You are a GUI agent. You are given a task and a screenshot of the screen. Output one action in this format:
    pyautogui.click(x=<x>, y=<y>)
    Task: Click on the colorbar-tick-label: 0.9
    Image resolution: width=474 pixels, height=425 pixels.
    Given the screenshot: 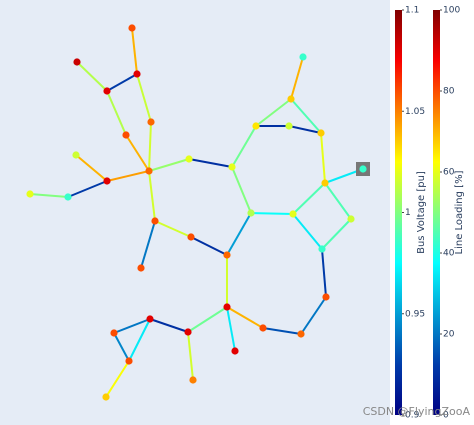 What is the action you would take?
    pyautogui.click(x=412, y=416)
    